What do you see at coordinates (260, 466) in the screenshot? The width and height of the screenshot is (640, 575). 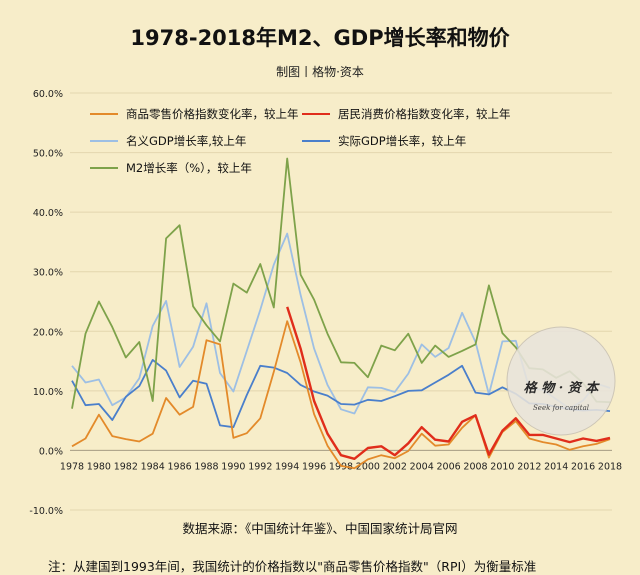 I see `x-tick-label: 1992` at bounding box center [260, 466].